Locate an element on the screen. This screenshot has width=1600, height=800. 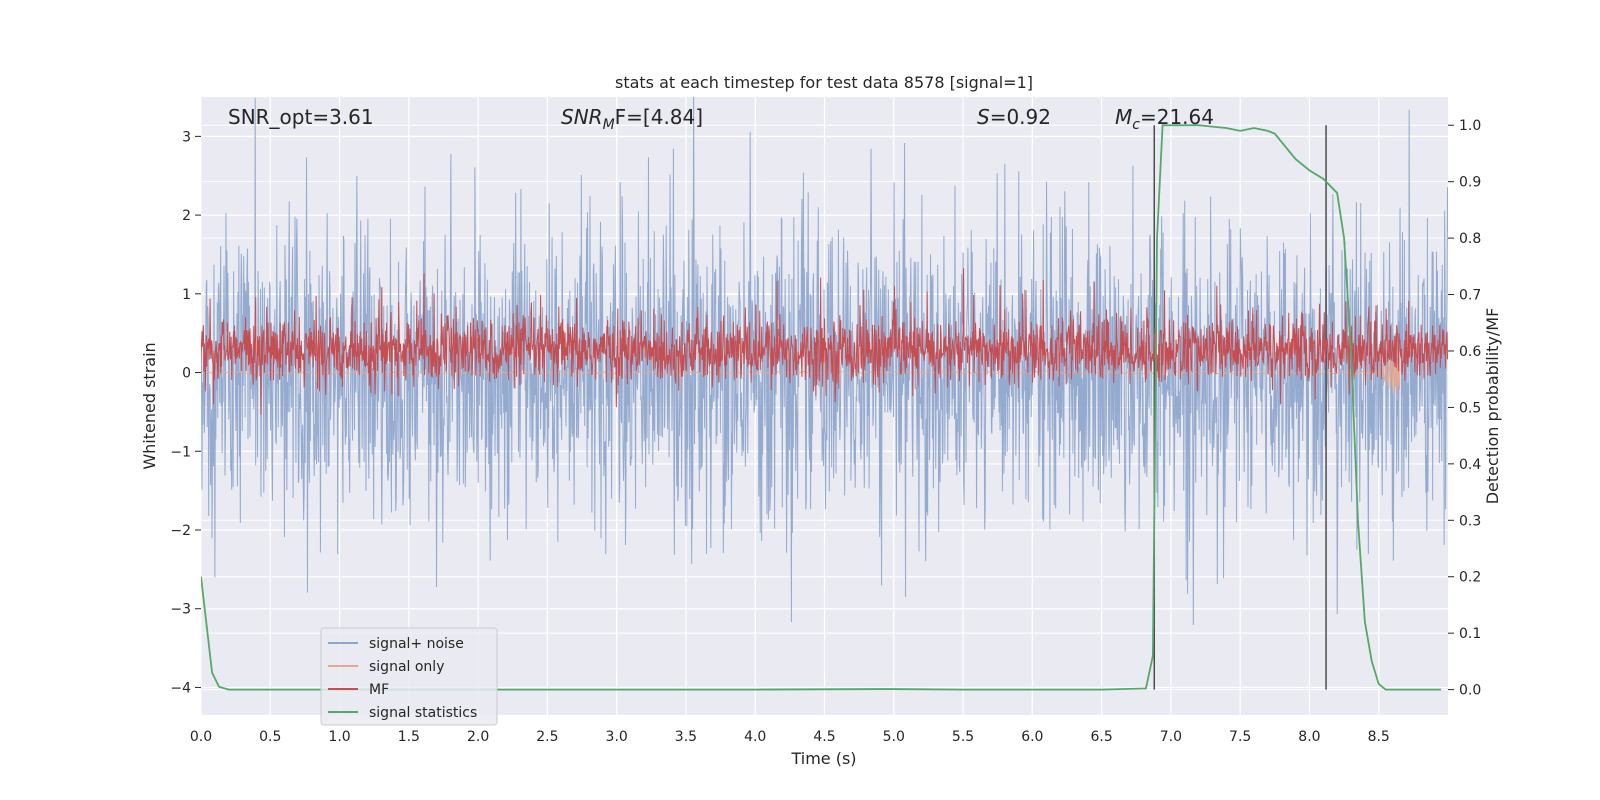
x-tick-label: 3.5 is located at coordinates (686, 737).